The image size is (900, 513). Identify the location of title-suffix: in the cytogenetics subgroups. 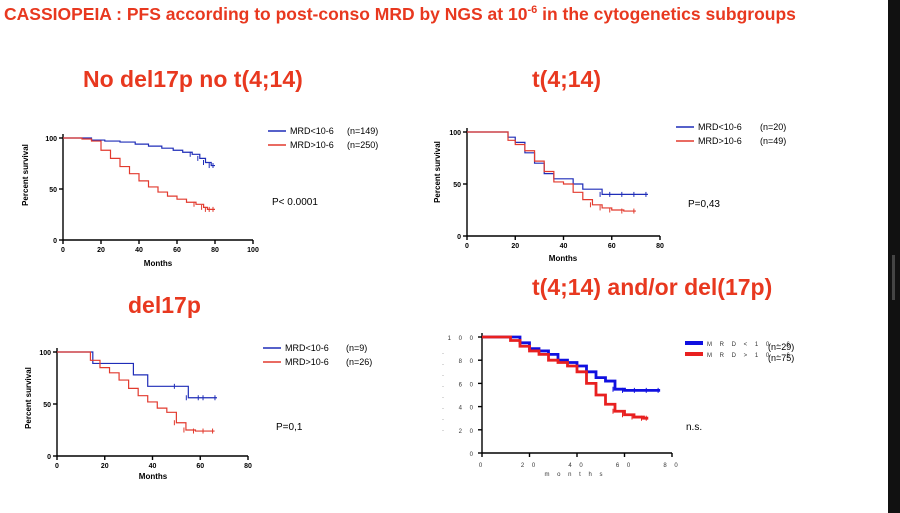
(666, 14).